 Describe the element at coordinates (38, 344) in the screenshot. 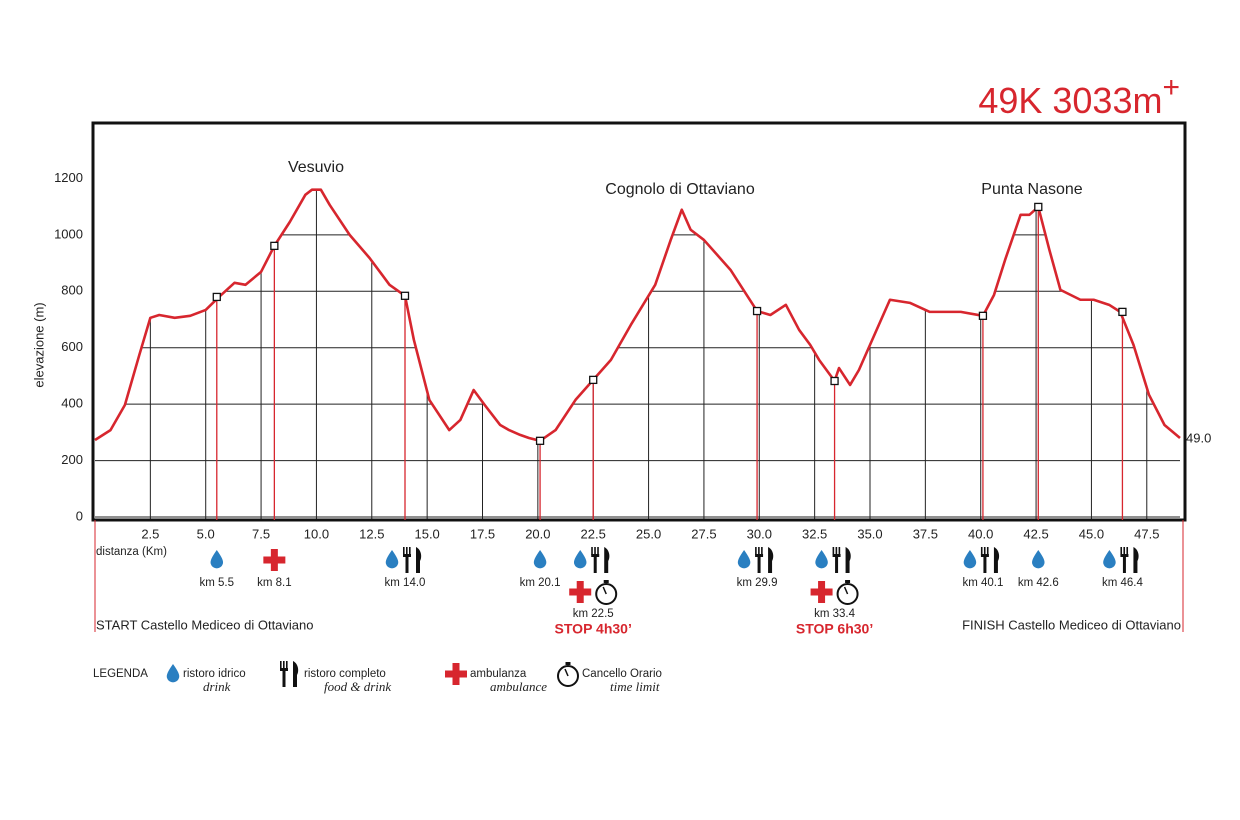

I see `y-axis-label: elevazione (m)` at that location.